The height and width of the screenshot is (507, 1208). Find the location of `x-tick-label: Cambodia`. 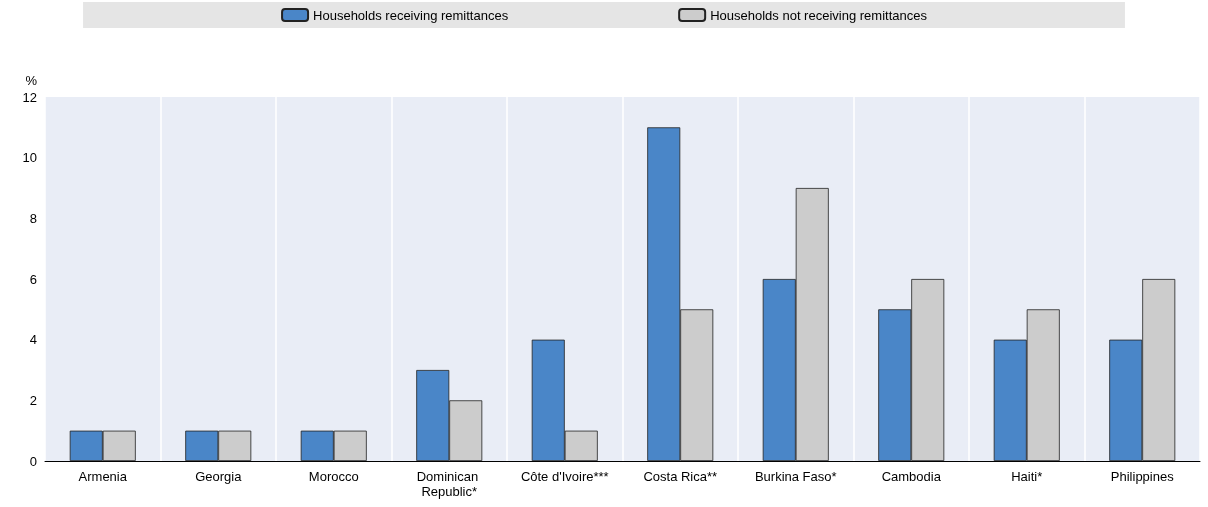

x-tick-label: Cambodia is located at coordinates (911, 476).